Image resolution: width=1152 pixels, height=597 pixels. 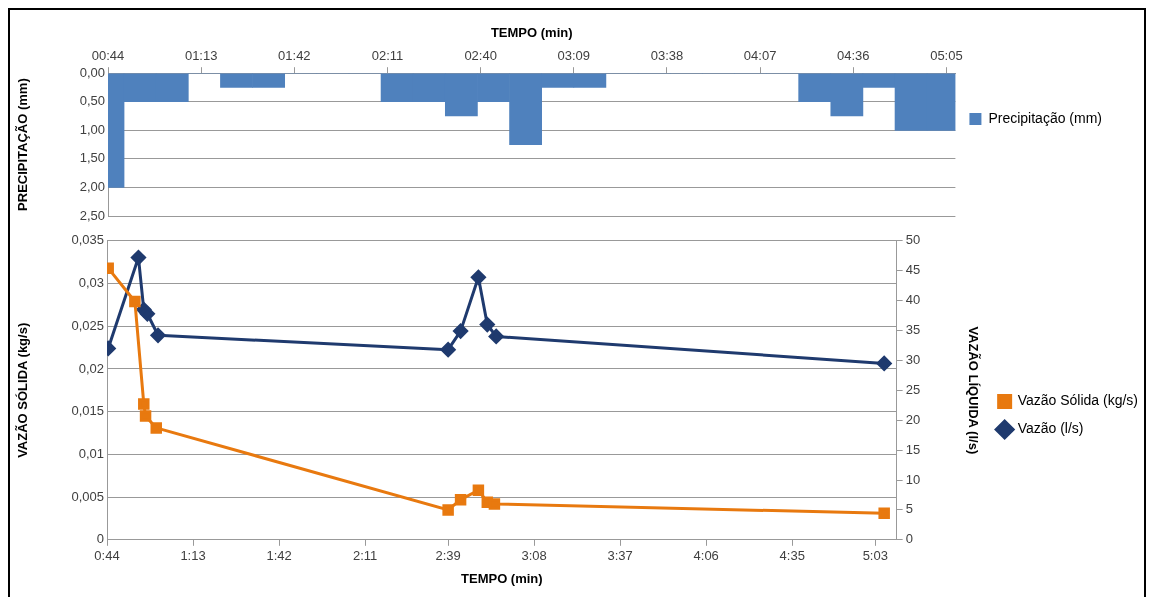 What do you see at coordinates (294, 55) in the screenshot?
I see `x-tick-label: 01:42` at bounding box center [294, 55].